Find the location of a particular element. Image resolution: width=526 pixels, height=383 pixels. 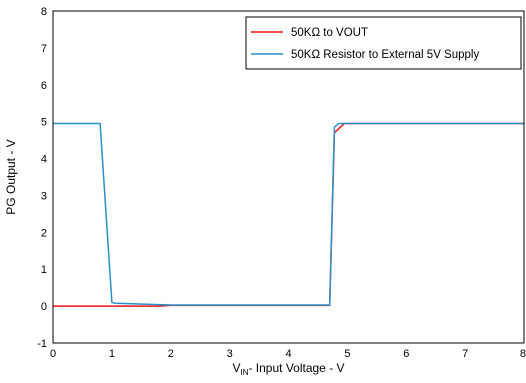

legend-label-1: 50KΩ Resistor to External 5V Supply is located at coordinates (385, 55).